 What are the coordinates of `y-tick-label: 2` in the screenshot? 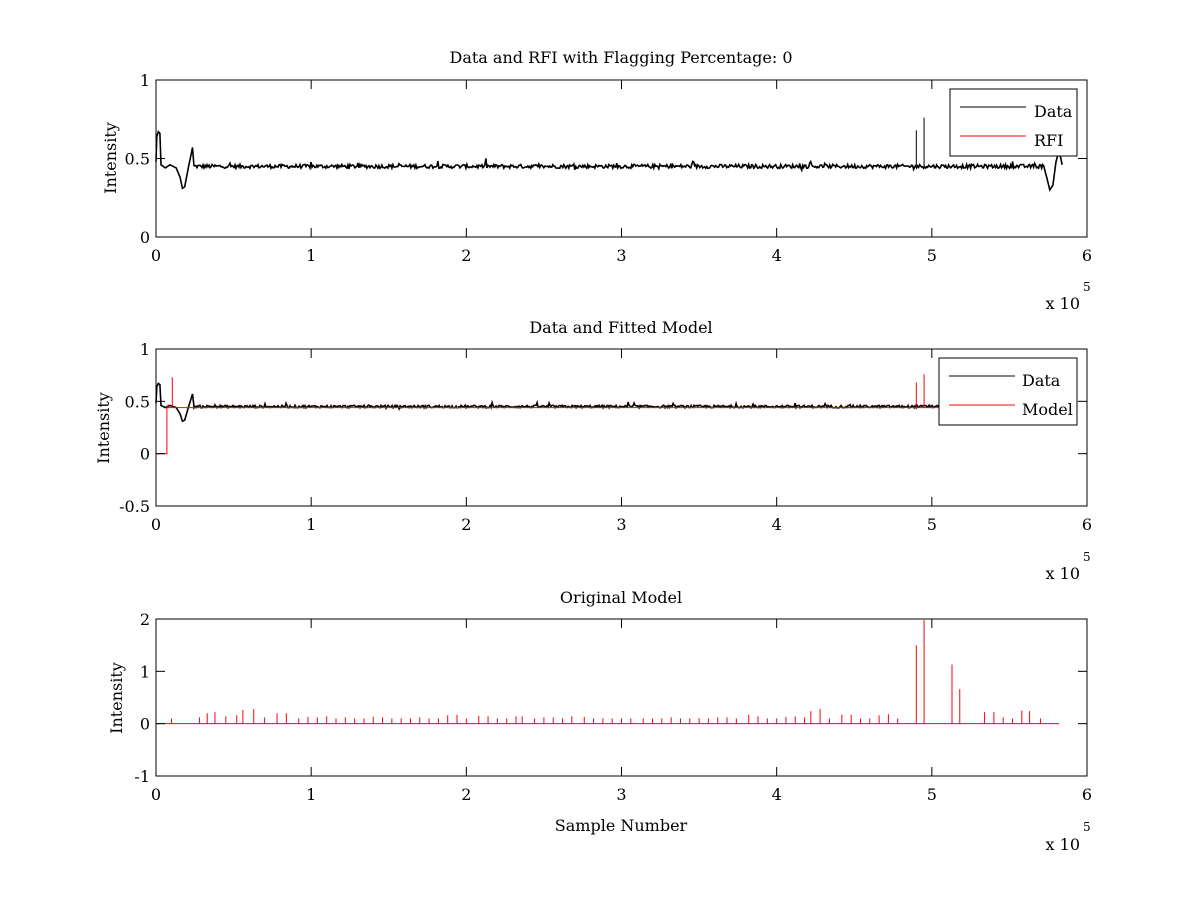 It's located at (145, 619).